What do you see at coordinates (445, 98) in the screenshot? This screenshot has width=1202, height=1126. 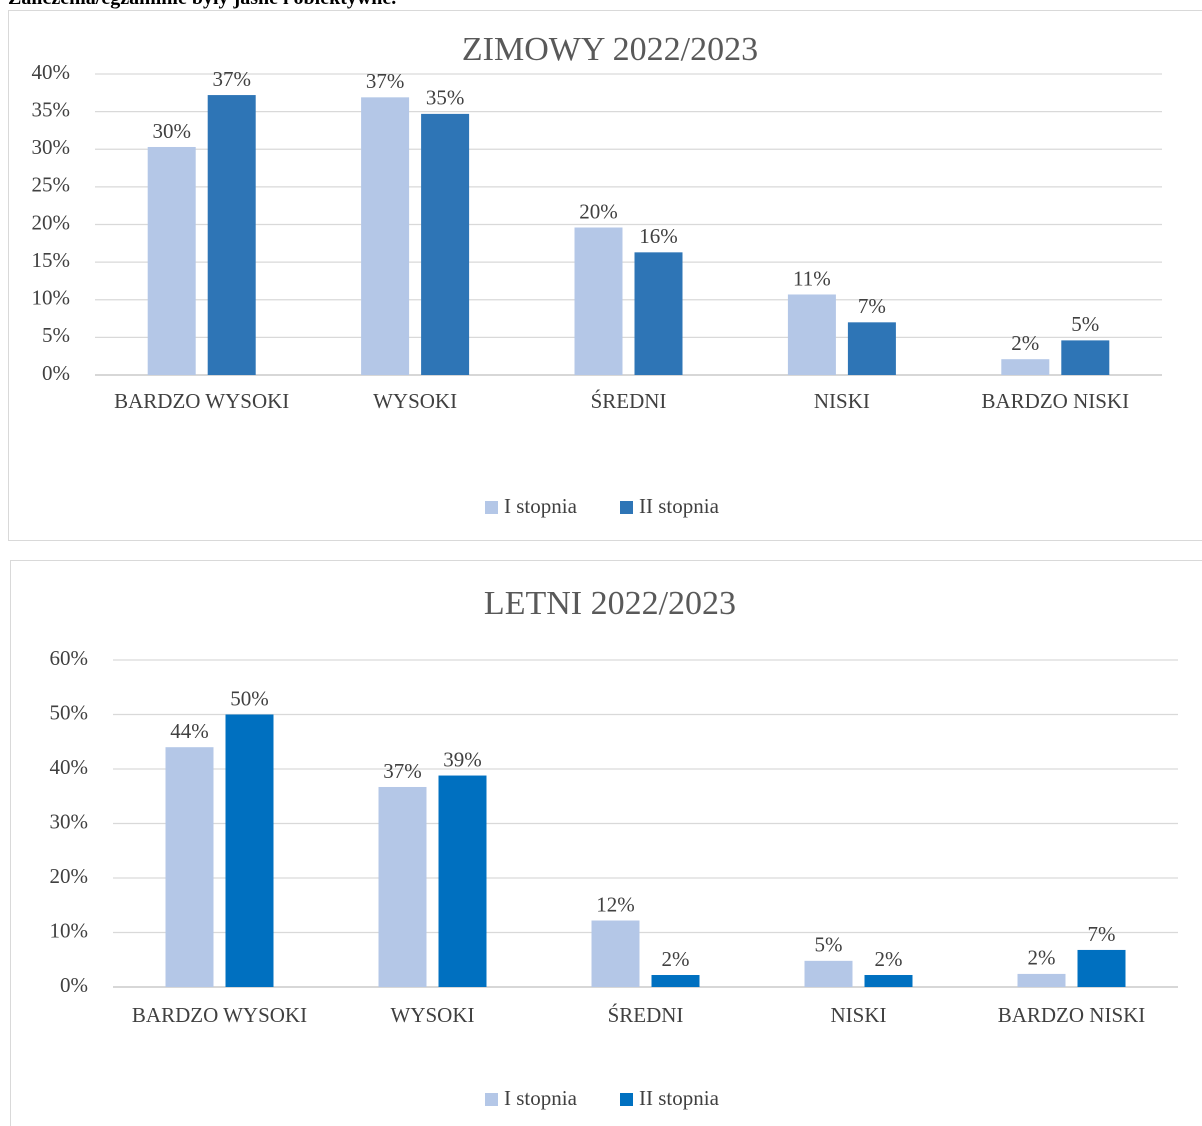 I see `data-label: 35%` at bounding box center [445, 98].